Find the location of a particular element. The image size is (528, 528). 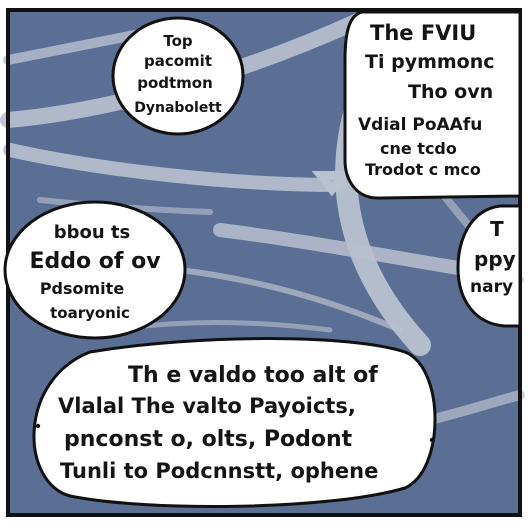

speech-bubble-middle-left: bbou ts Eddo of ov Pdsomite toaryonic is located at coordinates (95, 270).